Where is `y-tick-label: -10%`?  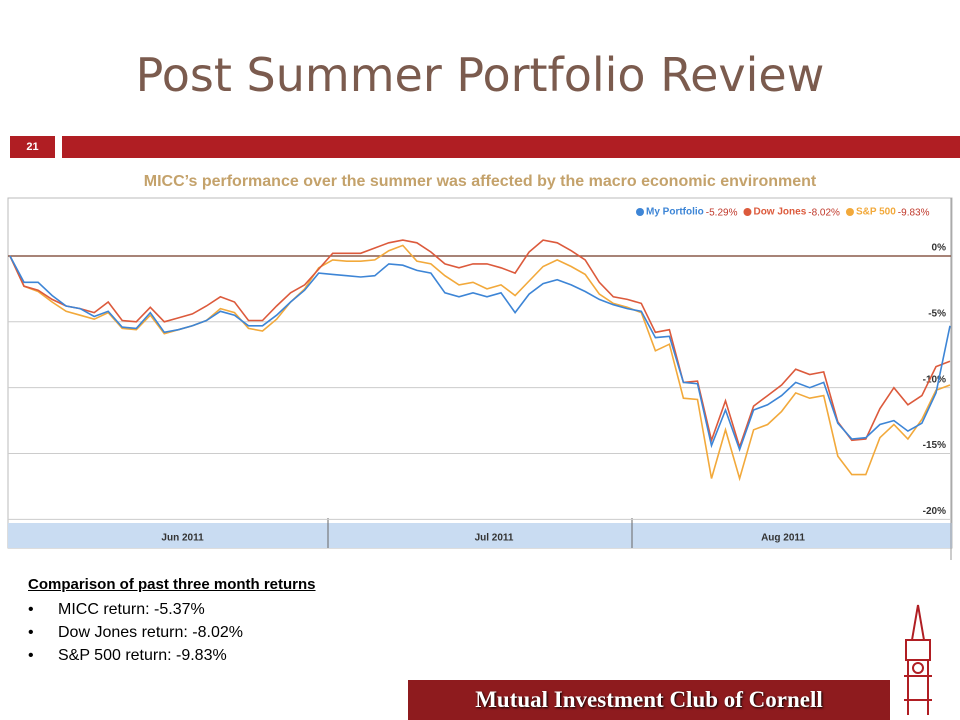 y-tick-label: -10% is located at coordinates (934, 379).